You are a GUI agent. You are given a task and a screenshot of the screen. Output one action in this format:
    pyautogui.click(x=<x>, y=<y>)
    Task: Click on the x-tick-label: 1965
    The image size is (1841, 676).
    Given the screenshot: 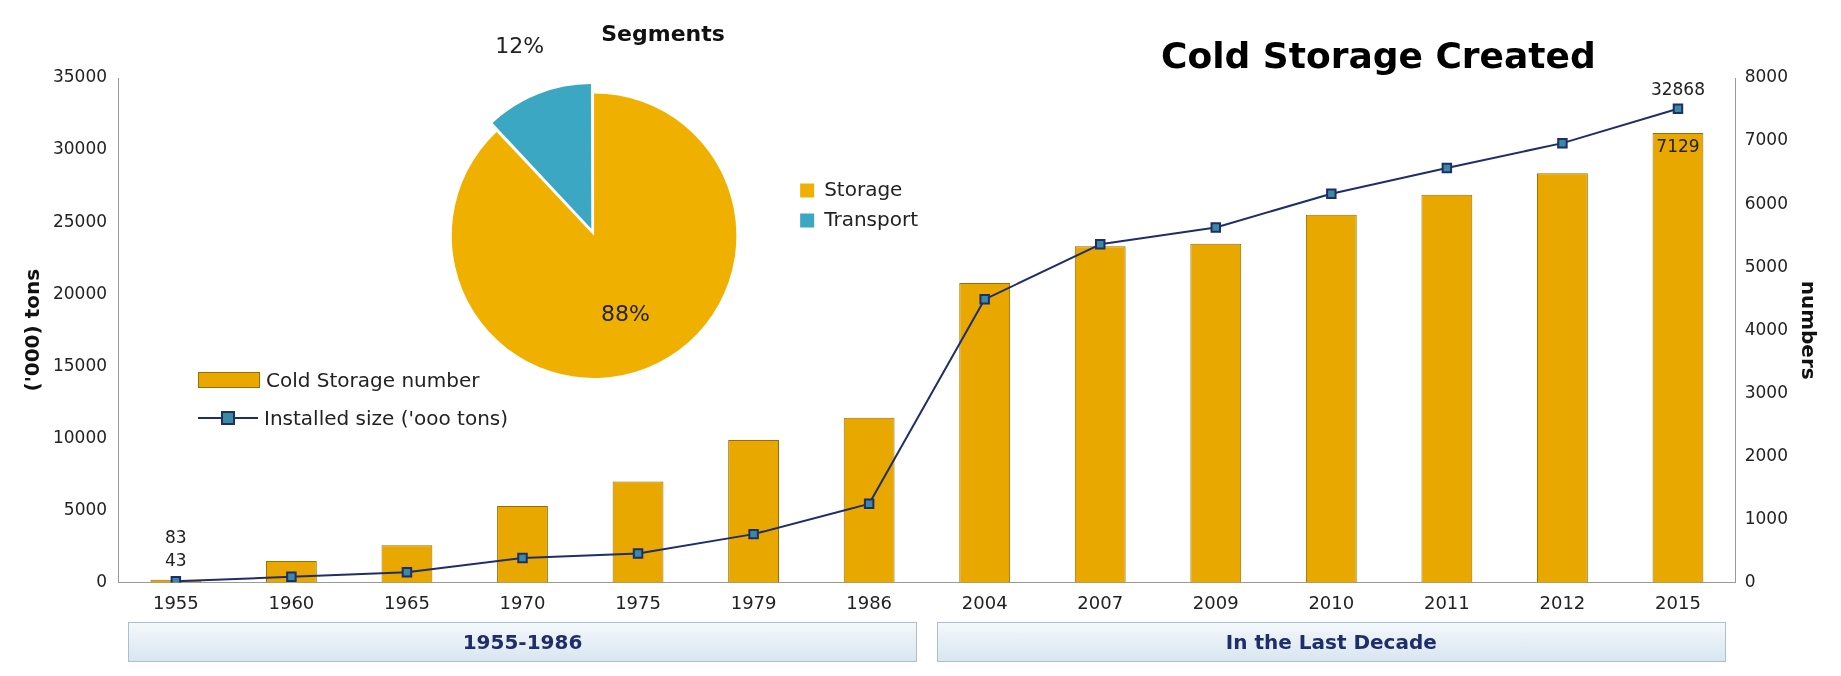 What is the action you would take?
    pyautogui.click(x=407, y=602)
    